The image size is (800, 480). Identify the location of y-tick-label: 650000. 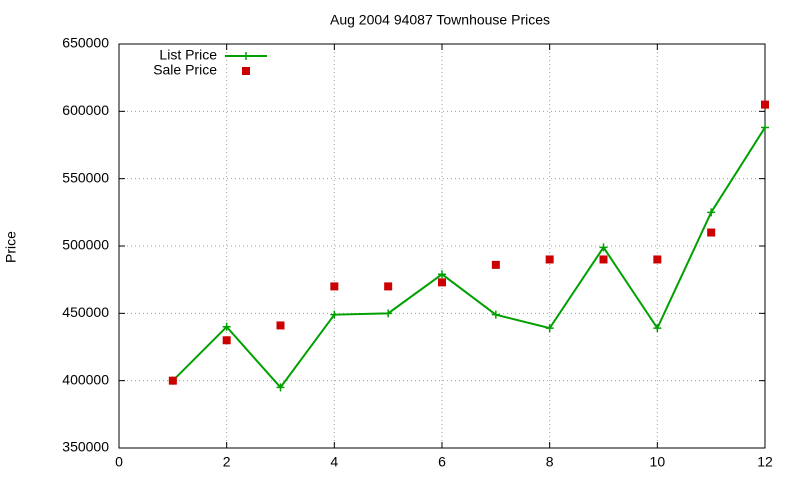
(85, 43).